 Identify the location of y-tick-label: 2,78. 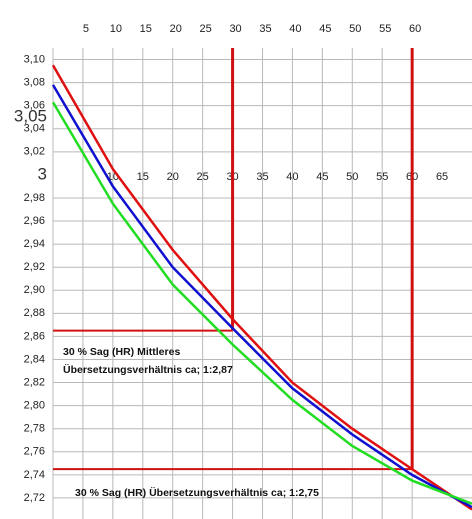
(34, 429).